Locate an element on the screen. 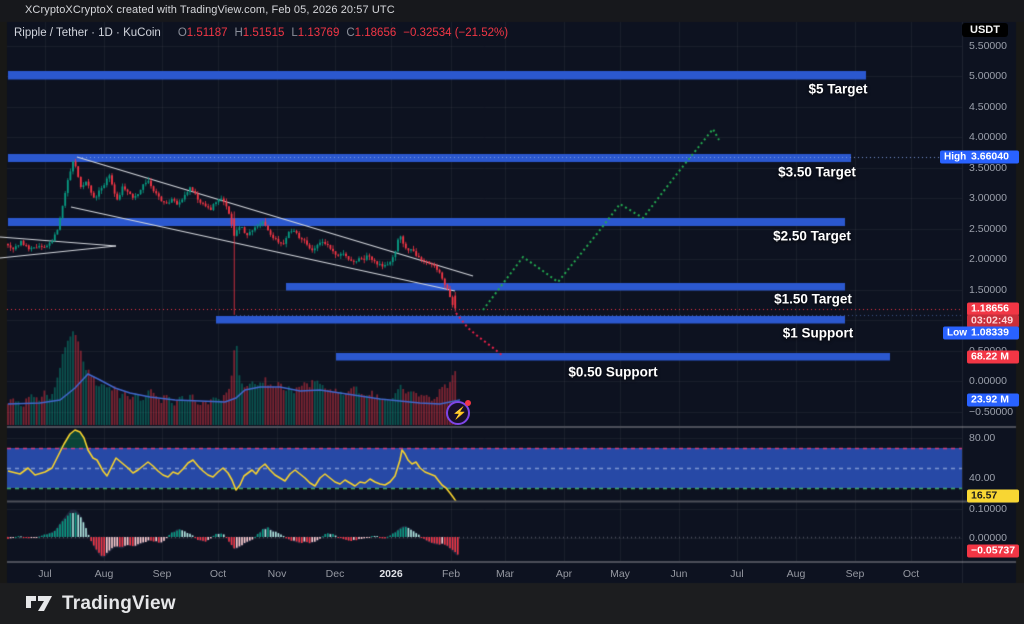  tradingview-logo: TradingView is located at coordinates (101, 603).